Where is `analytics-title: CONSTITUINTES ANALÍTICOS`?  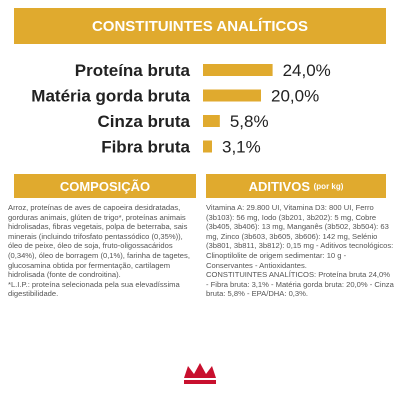
analytics-title: CONSTITUINTES ANALÍTICOS is located at coordinates (200, 26).